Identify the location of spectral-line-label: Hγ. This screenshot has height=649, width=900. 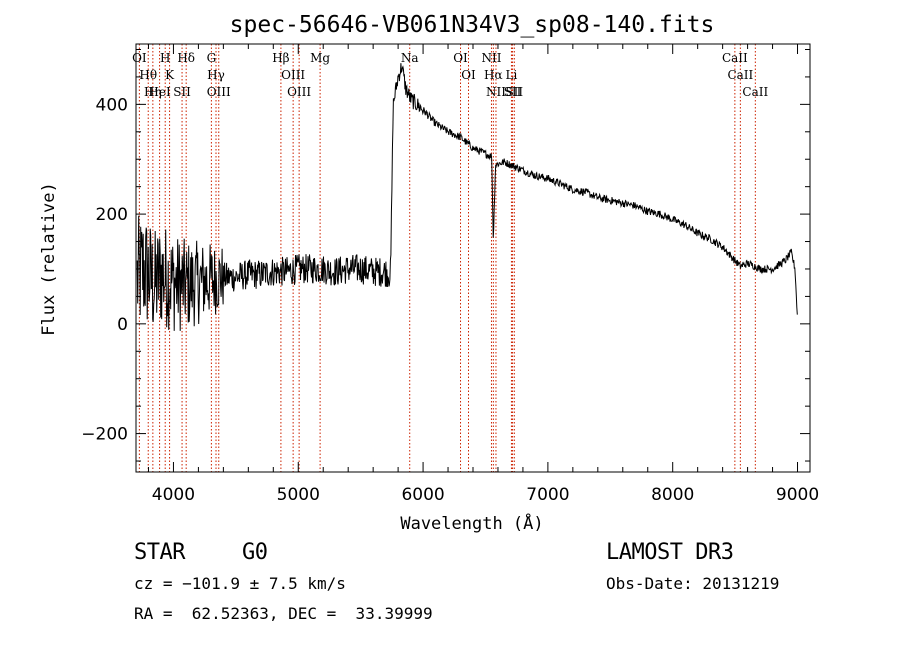
(216, 75).